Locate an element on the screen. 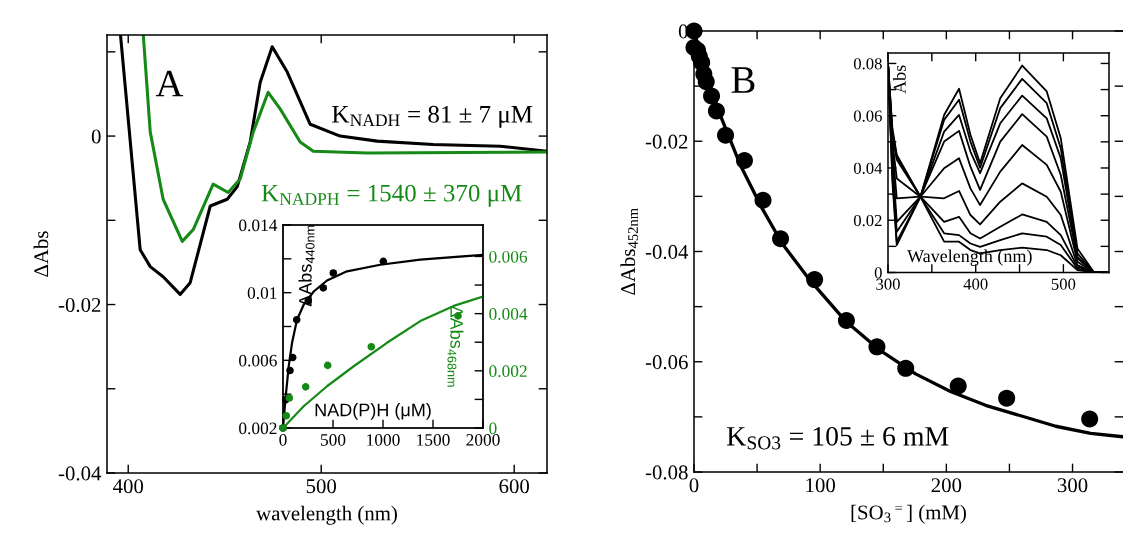 Image resolution: width=1123 pixels, height=550 pixels. y-tick-label: 0.08 is located at coordinates (867, 64).